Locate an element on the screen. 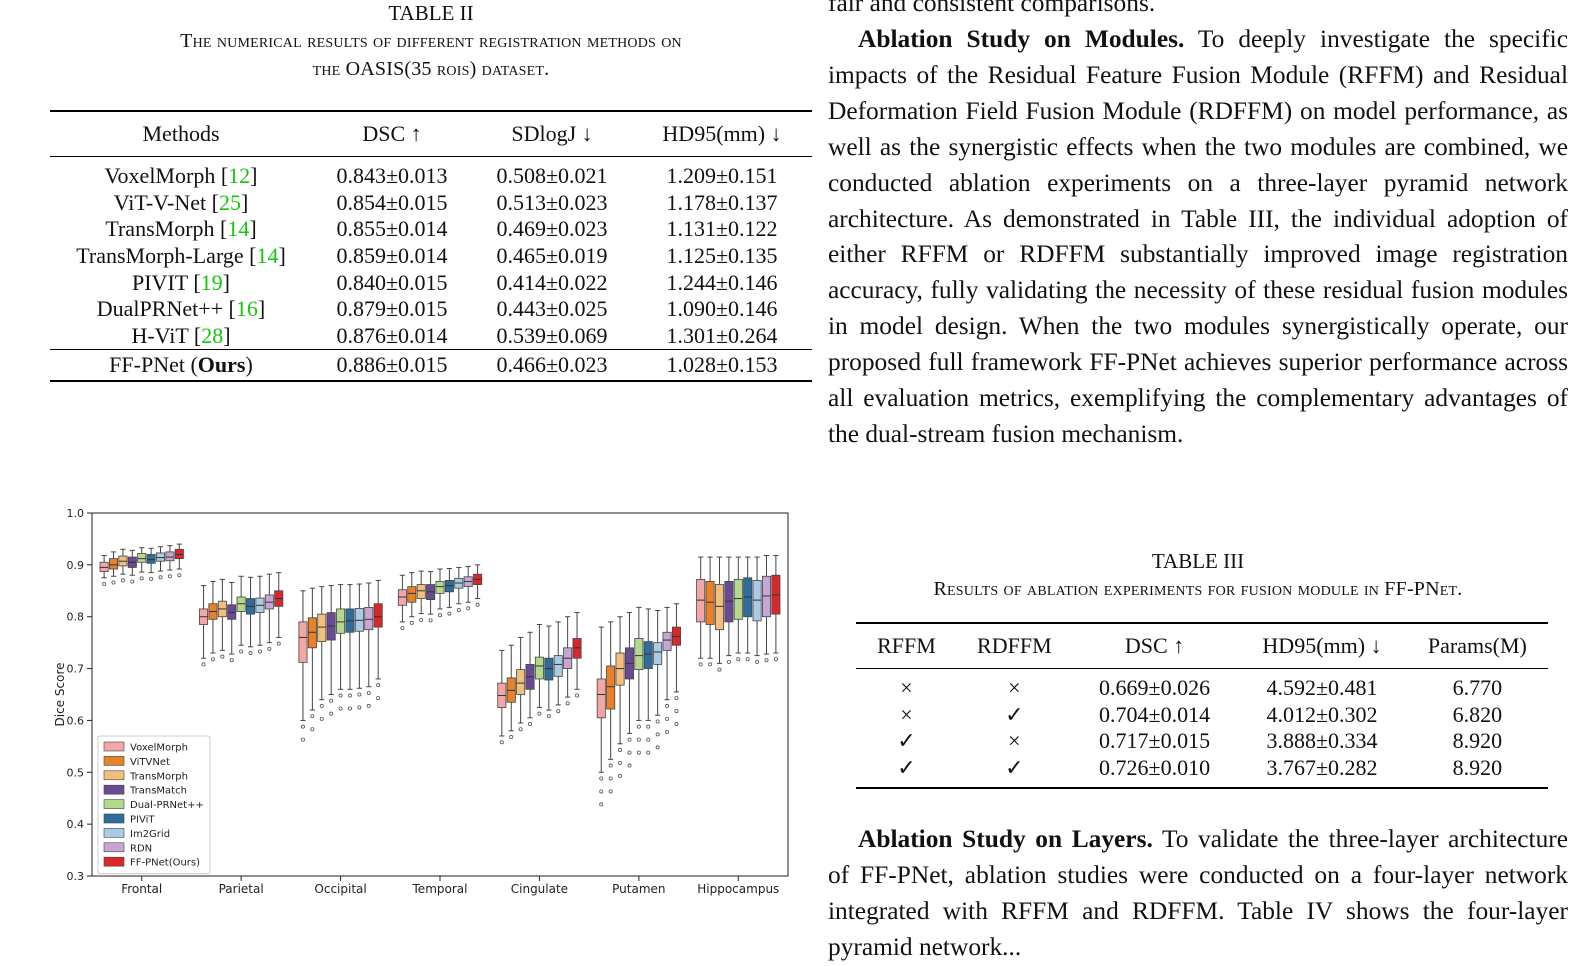 Image resolution: width=1591 pixels, height=966 pixels. table3-header-params: Params(M) is located at coordinates (1477, 645).